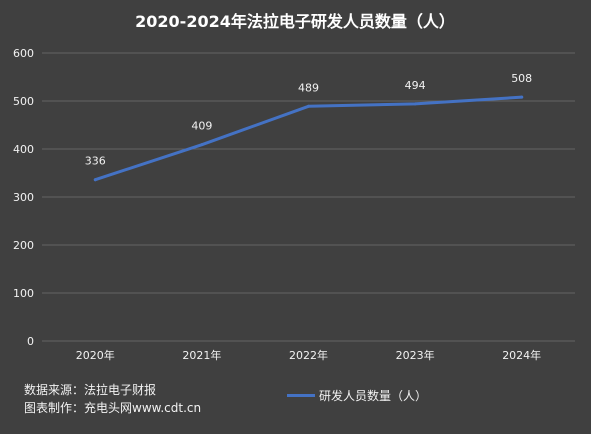  Describe the element at coordinates (521, 355) in the screenshot. I see `x-tick-label: 2024年` at that location.